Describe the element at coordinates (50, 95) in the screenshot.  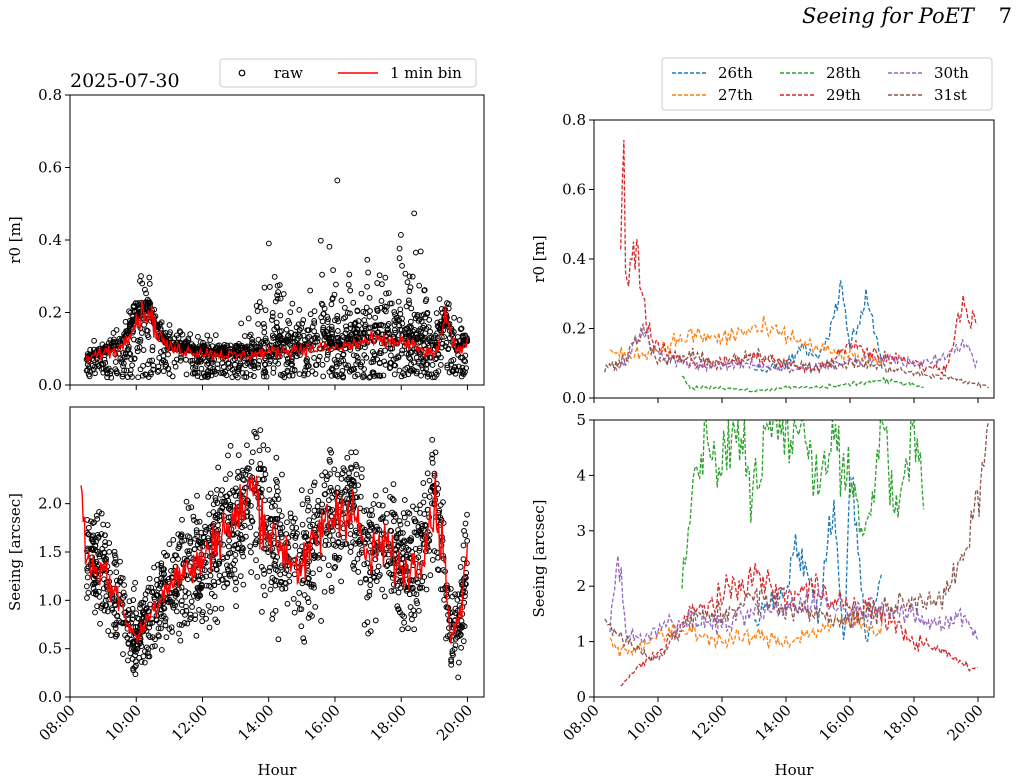
I see `y-tick-label: 0.8` at that location.